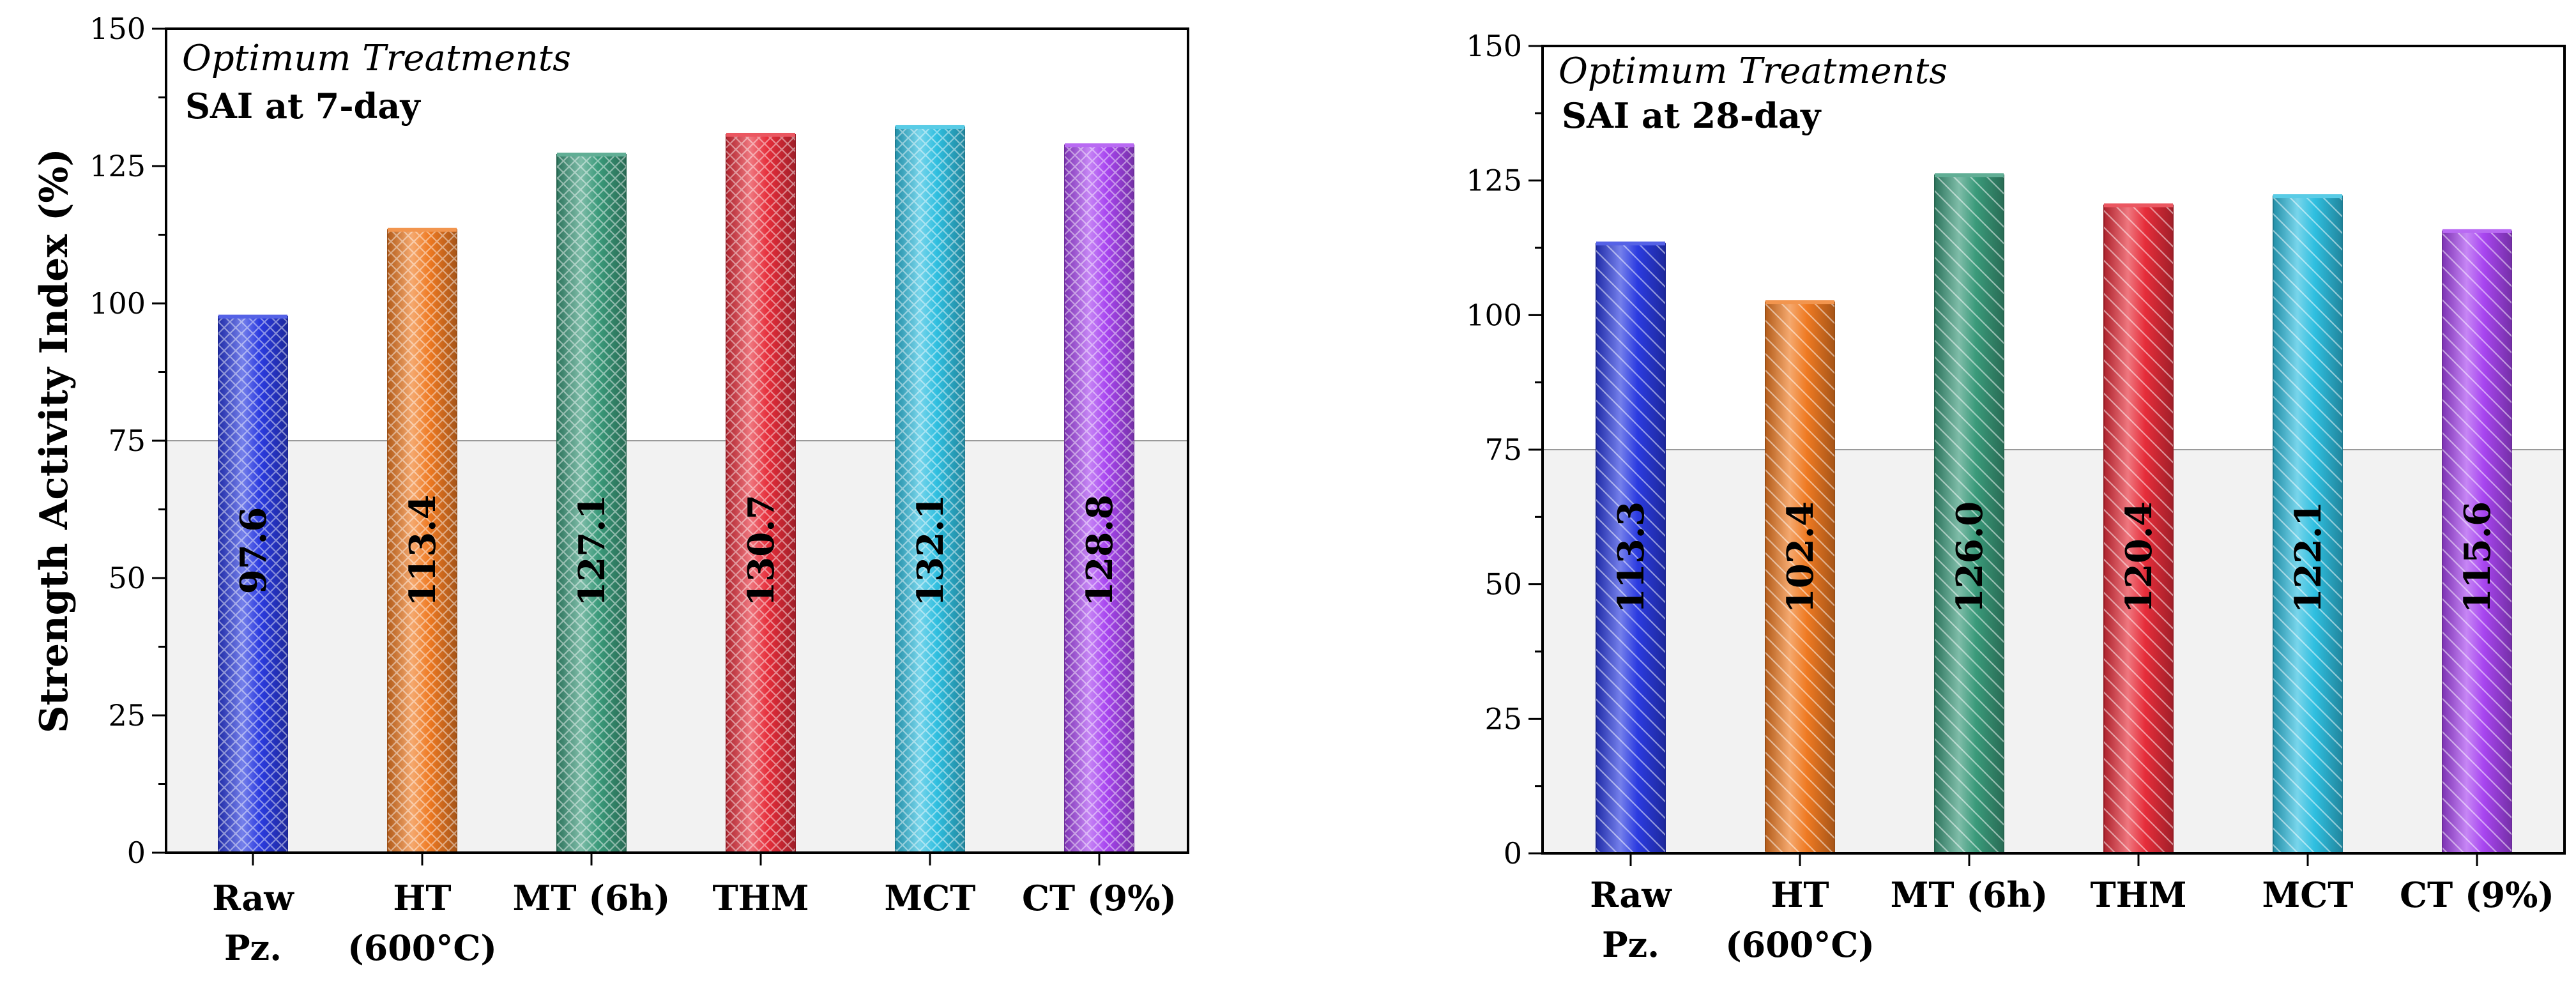 This screenshot has width=2576, height=983. What do you see at coordinates (303, 106) in the screenshot?
I see `chart-subtitle: SAI at 7-day` at bounding box center [303, 106].